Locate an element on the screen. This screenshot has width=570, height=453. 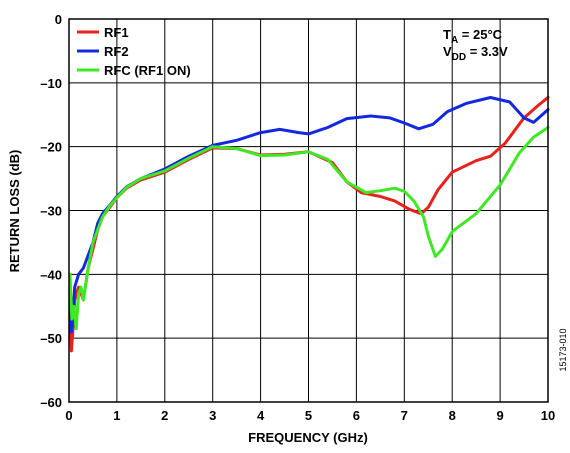
y-tick-label: –50 is located at coordinates (51, 338).